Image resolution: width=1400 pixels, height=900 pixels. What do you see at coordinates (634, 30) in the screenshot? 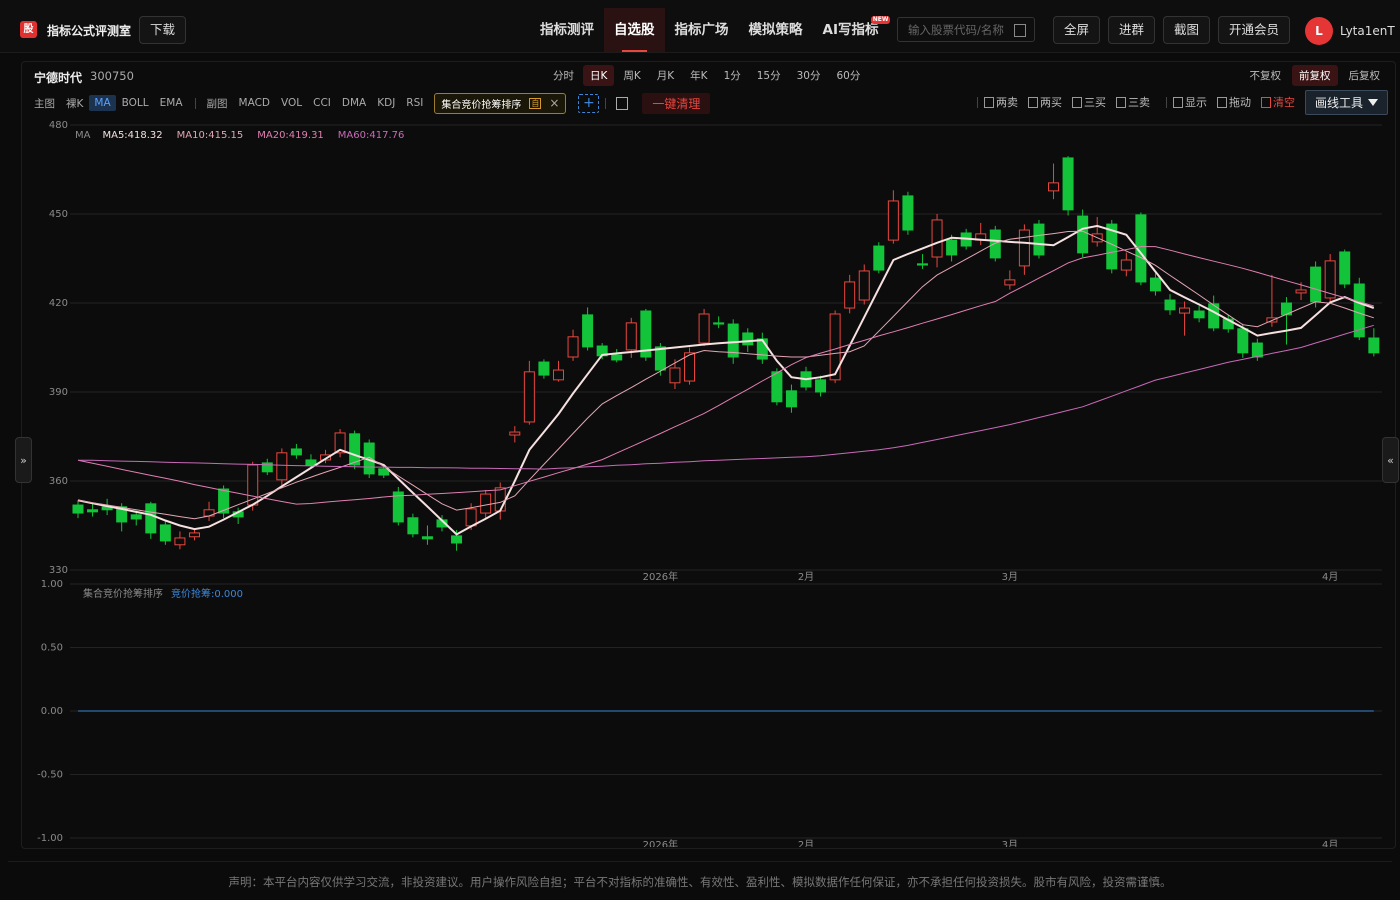
I see `nav-item: 自选股` at bounding box center [634, 30].